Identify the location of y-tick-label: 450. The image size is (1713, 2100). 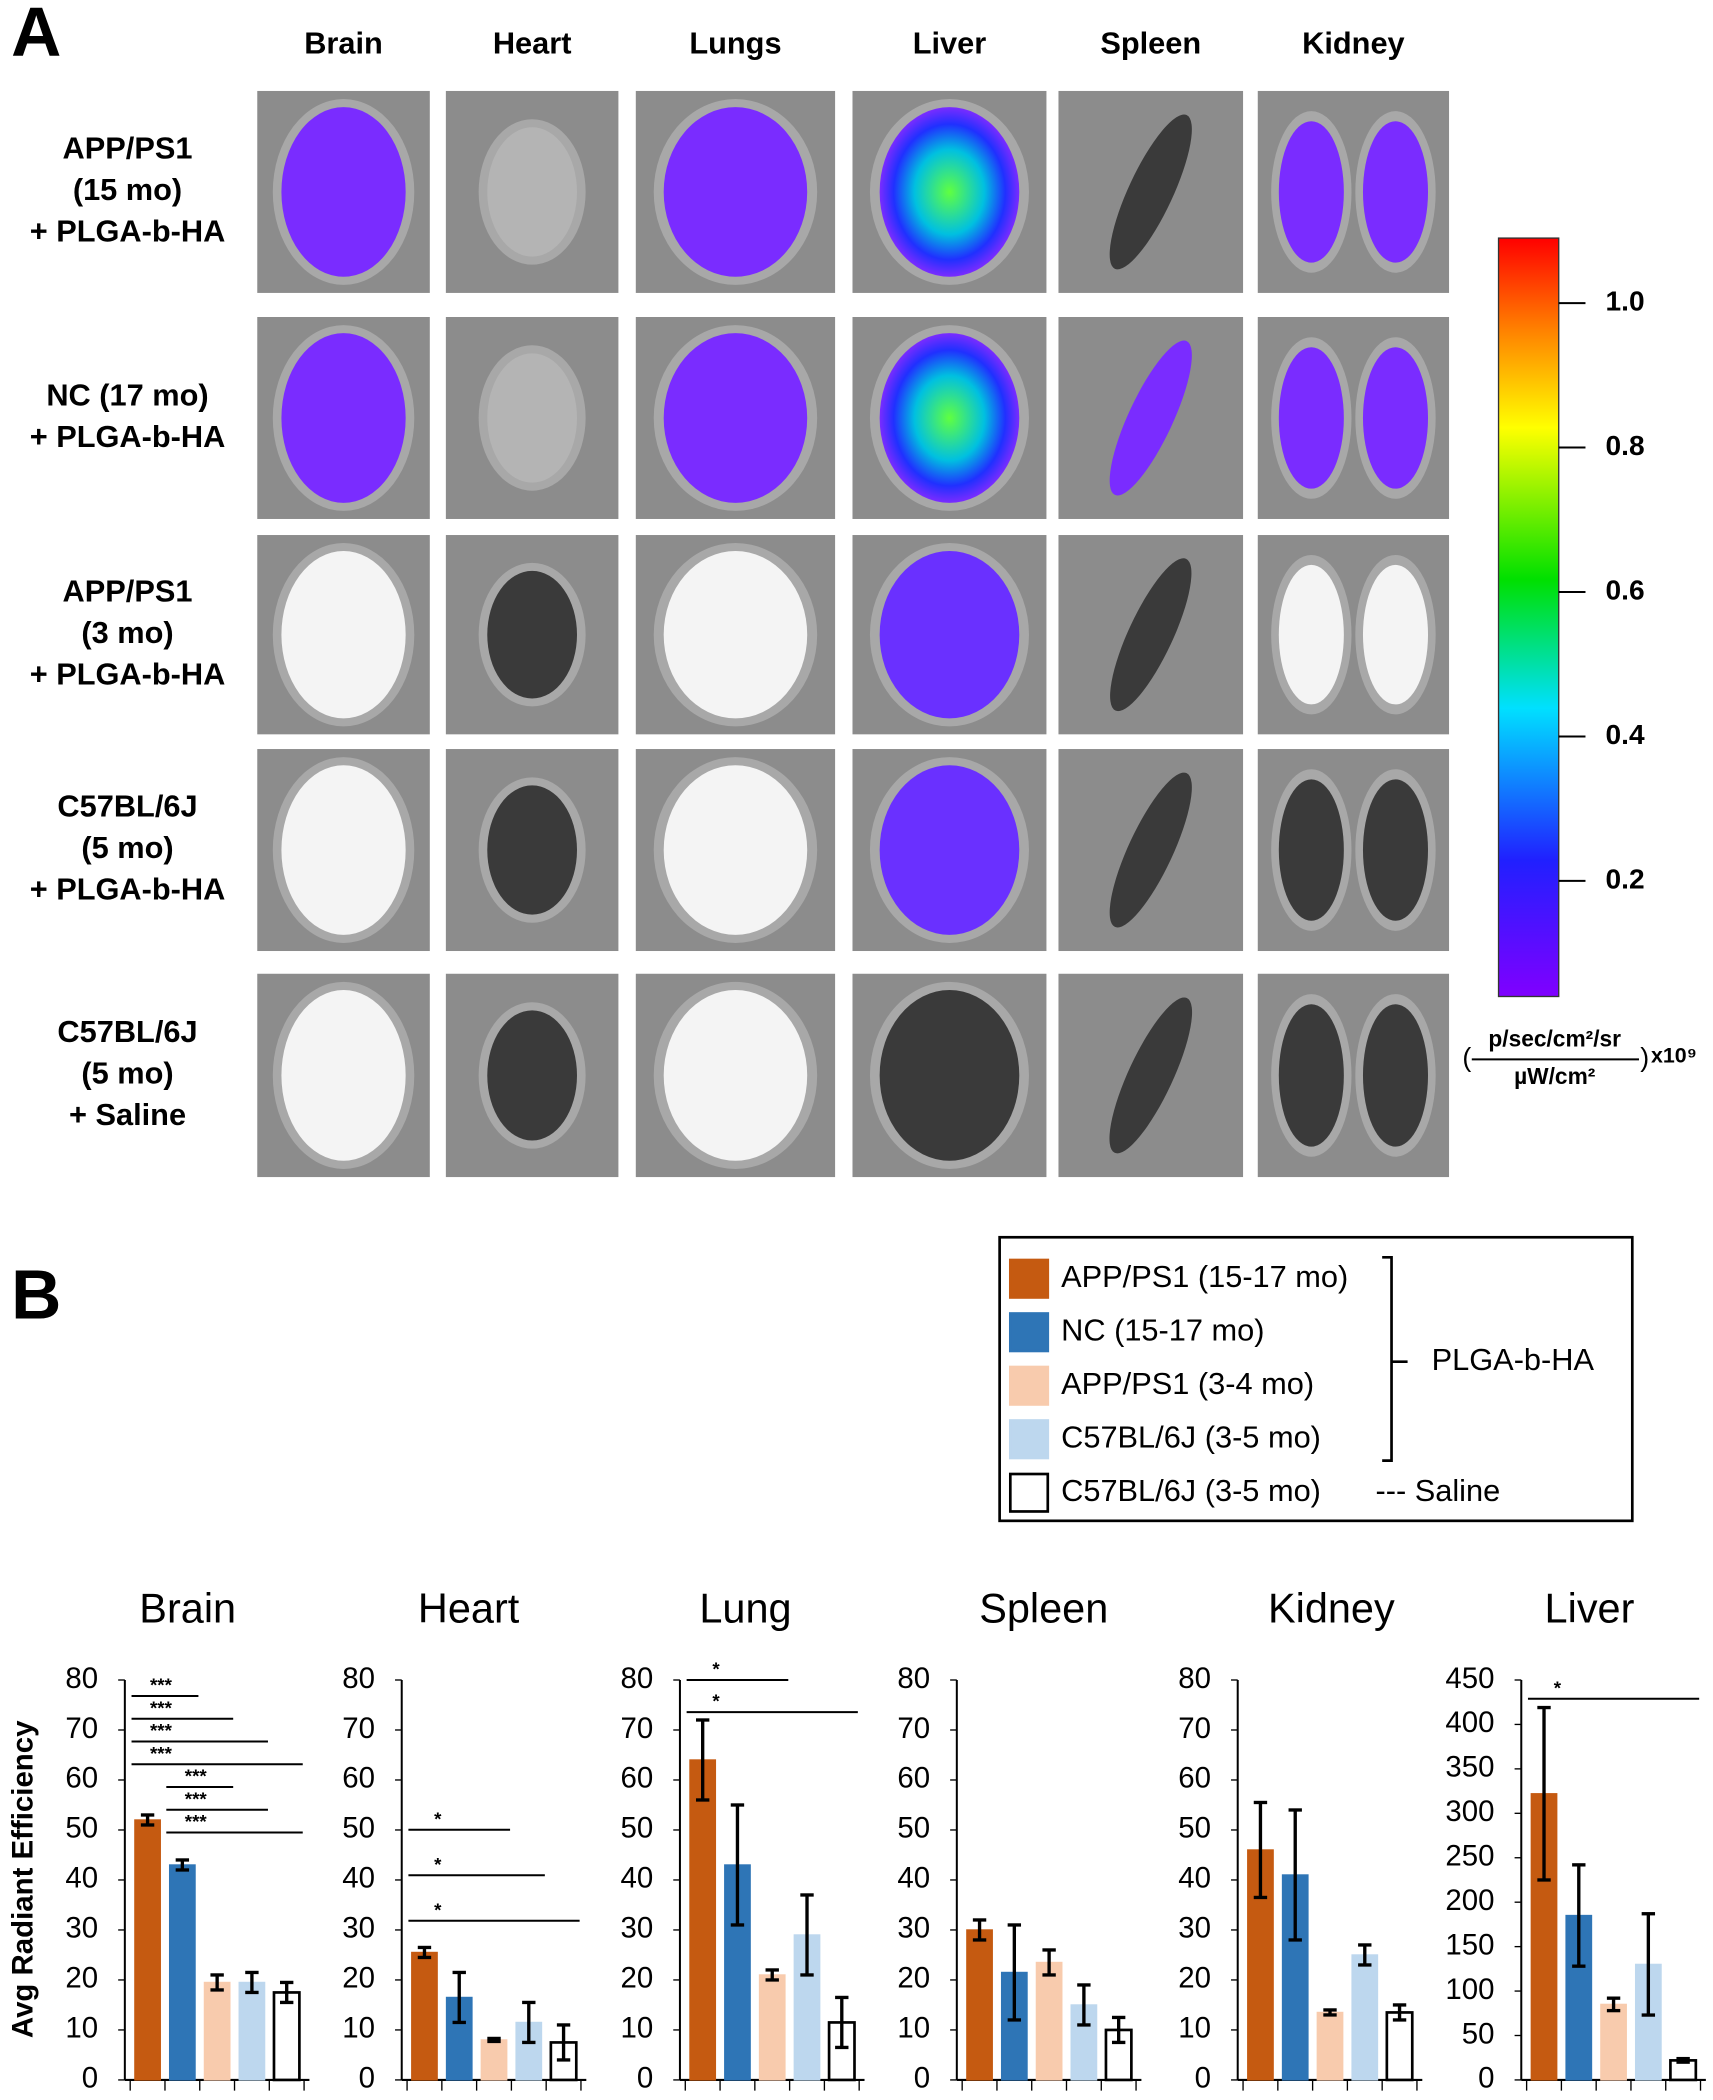
(1469, 1678).